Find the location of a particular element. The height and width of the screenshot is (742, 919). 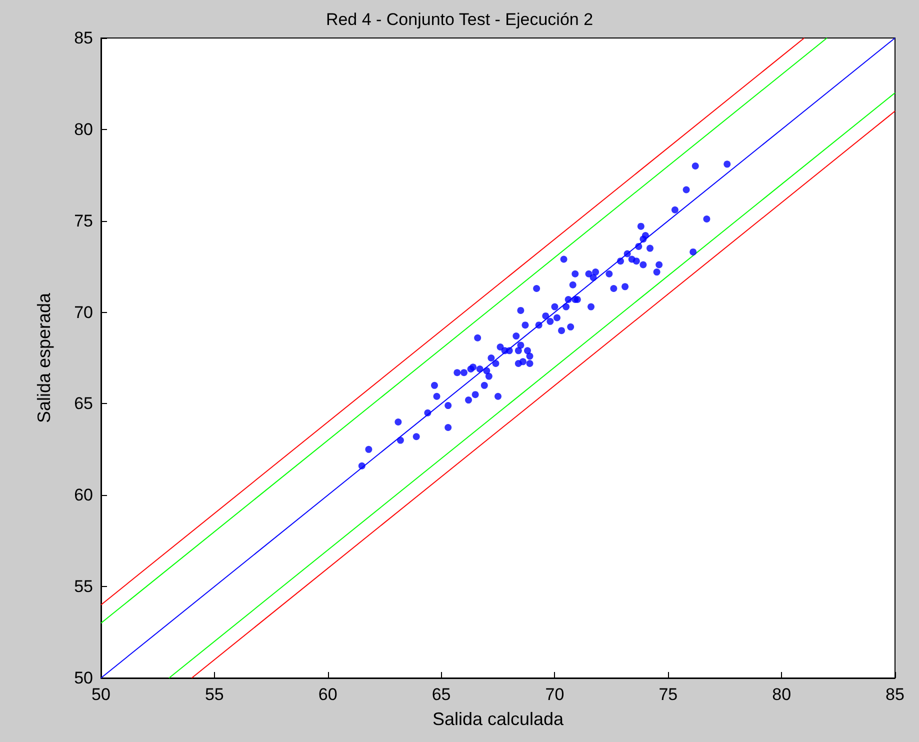

y-tick-label: 80 is located at coordinates (83, 129).